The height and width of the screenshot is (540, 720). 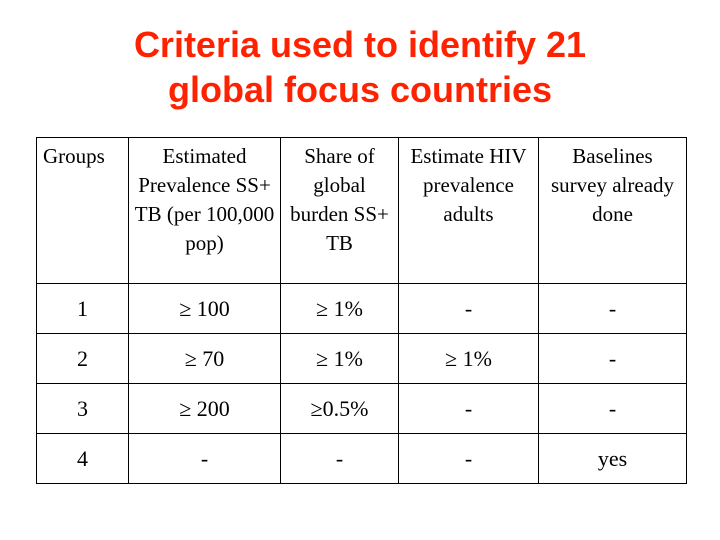 What do you see at coordinates (360, 89) in the screenshot?
I see `title-line-2: global focus countries` at bounding box center [360, 89].